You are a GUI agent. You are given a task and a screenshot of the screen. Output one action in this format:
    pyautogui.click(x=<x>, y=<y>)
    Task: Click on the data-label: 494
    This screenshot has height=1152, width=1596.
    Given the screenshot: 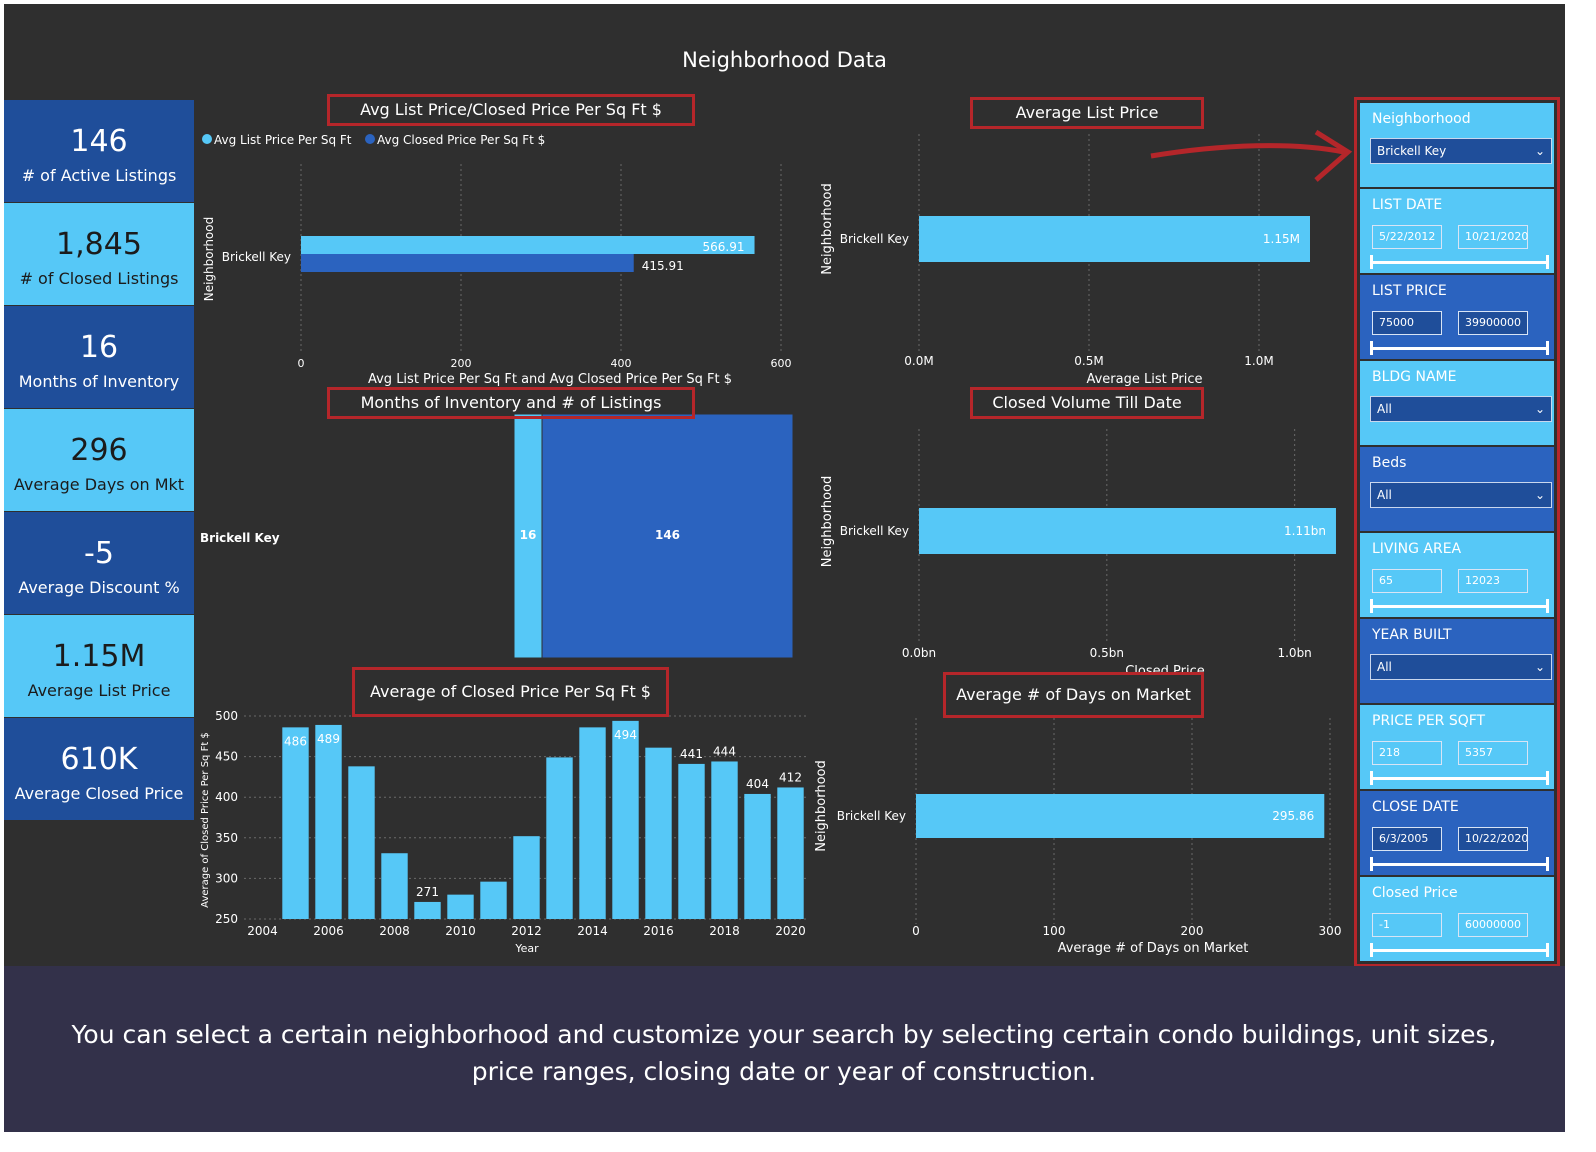 What is the action you would take?
    pyautogui.click(x=625, y=735)
    